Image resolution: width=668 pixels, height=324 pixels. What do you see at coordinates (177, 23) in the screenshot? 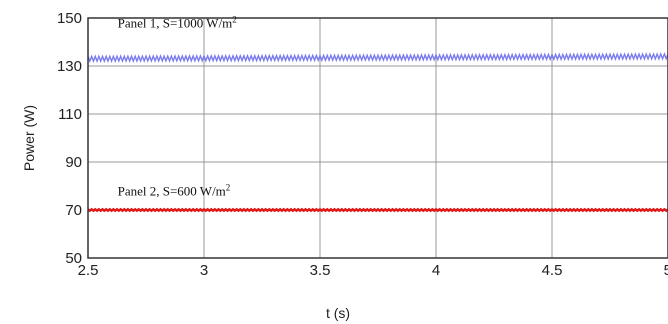
I see `series-annotation: Panel 1, S=1000 W/m2` at bounding box center [177, 23].